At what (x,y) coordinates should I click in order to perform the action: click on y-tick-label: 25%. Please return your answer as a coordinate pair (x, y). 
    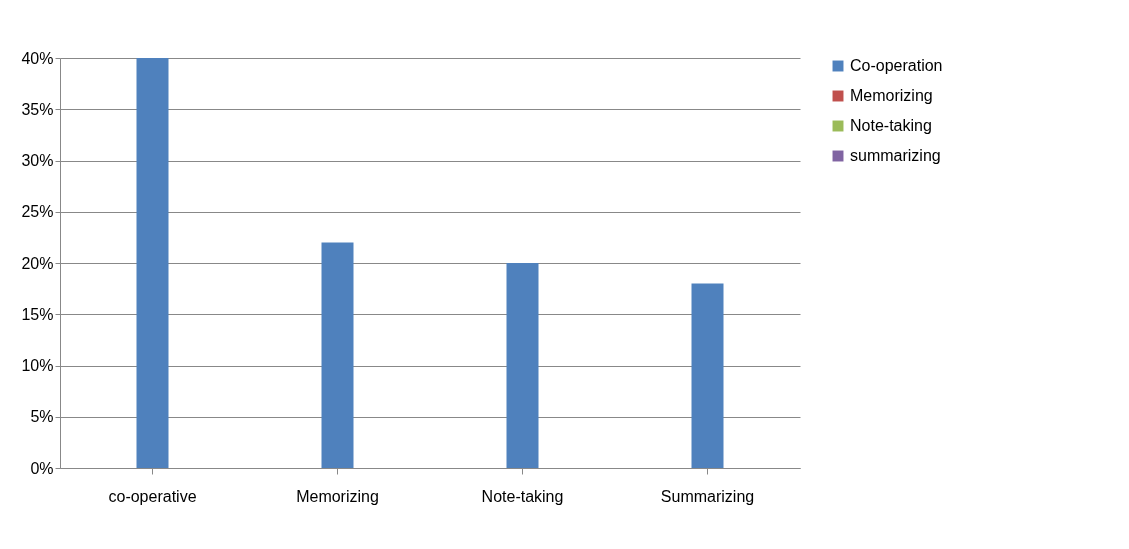
    Looking at the image, I should click on (37, 212).